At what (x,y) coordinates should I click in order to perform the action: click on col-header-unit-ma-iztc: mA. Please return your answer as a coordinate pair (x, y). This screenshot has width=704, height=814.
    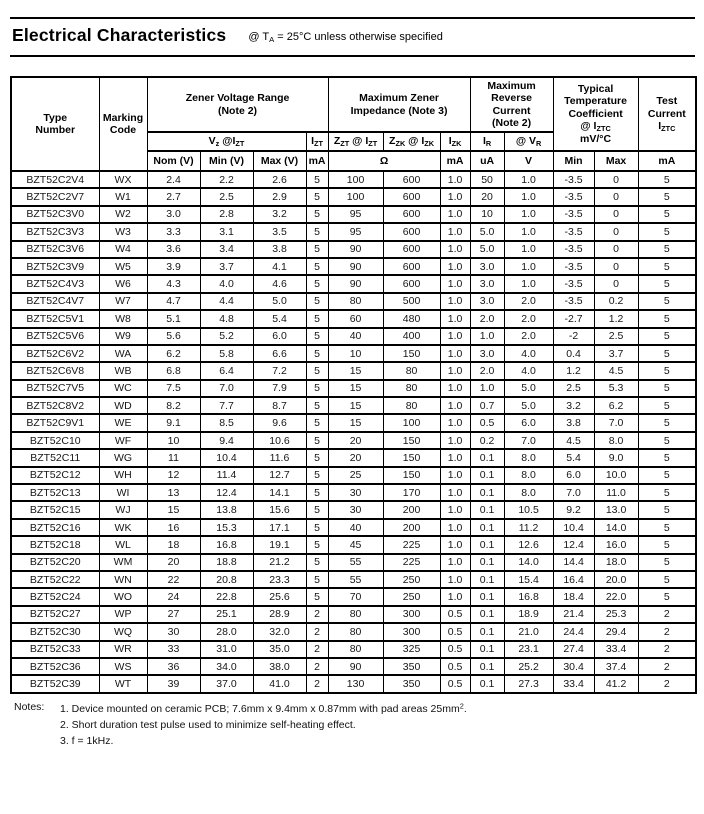
    Looking at the image, I should click on (667, 161).